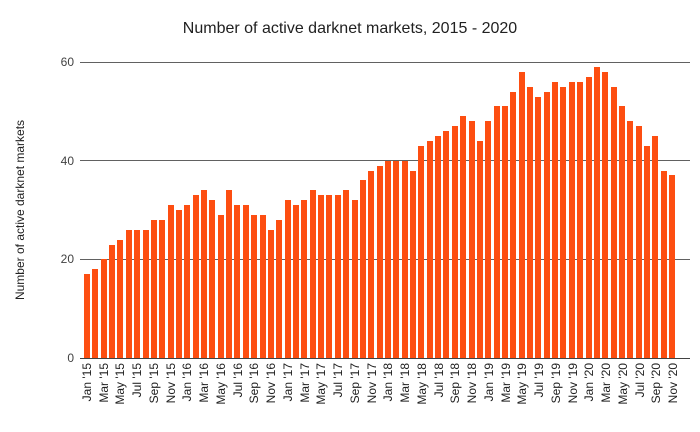 Image resolution: width=700 pixels, height=432 pixels. What do you see at coordinates (287, 382) in the screenshot?
I see `x-tick-label-jan17: Jan '17` at bounding box center [287, 382].